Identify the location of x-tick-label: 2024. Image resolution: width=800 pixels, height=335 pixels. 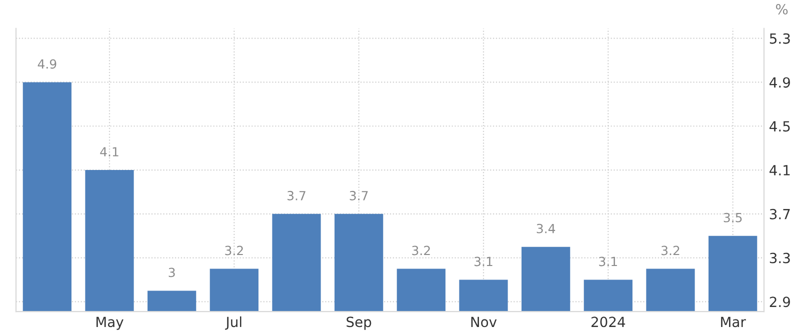
(609, 322).